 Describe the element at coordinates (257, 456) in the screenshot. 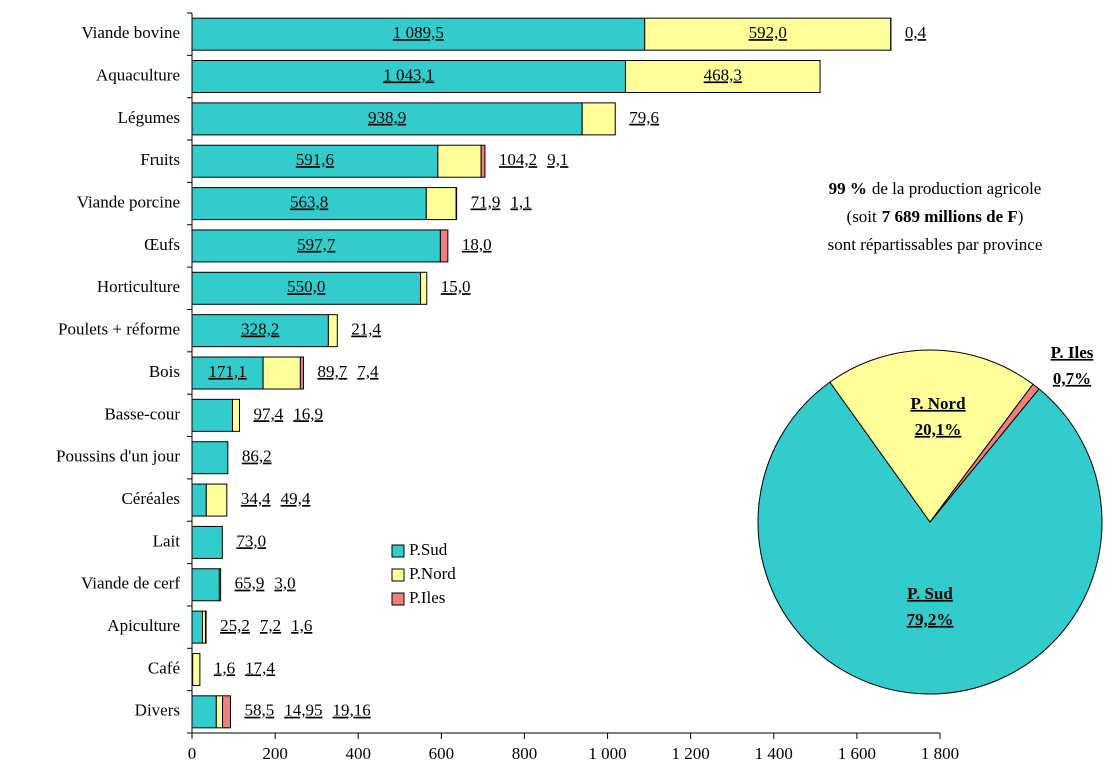

I see `value-label: 86,2` at that location.